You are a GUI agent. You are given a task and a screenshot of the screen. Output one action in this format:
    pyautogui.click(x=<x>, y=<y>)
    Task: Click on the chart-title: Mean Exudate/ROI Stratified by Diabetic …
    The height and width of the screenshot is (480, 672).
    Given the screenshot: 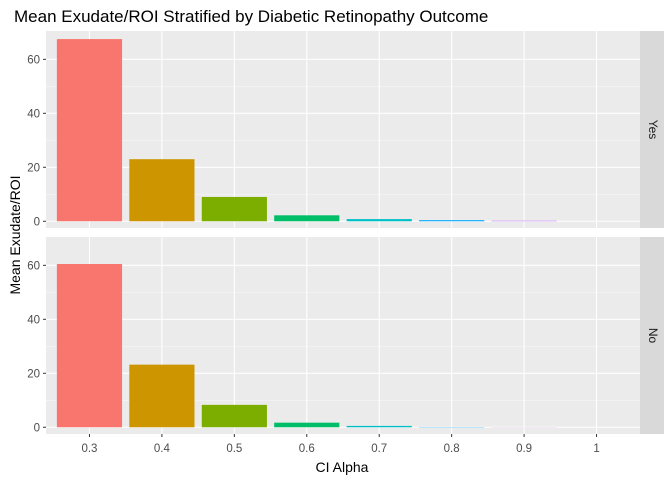 What is the action you would take?
    pyautogui.click(x=251, y=16)
    